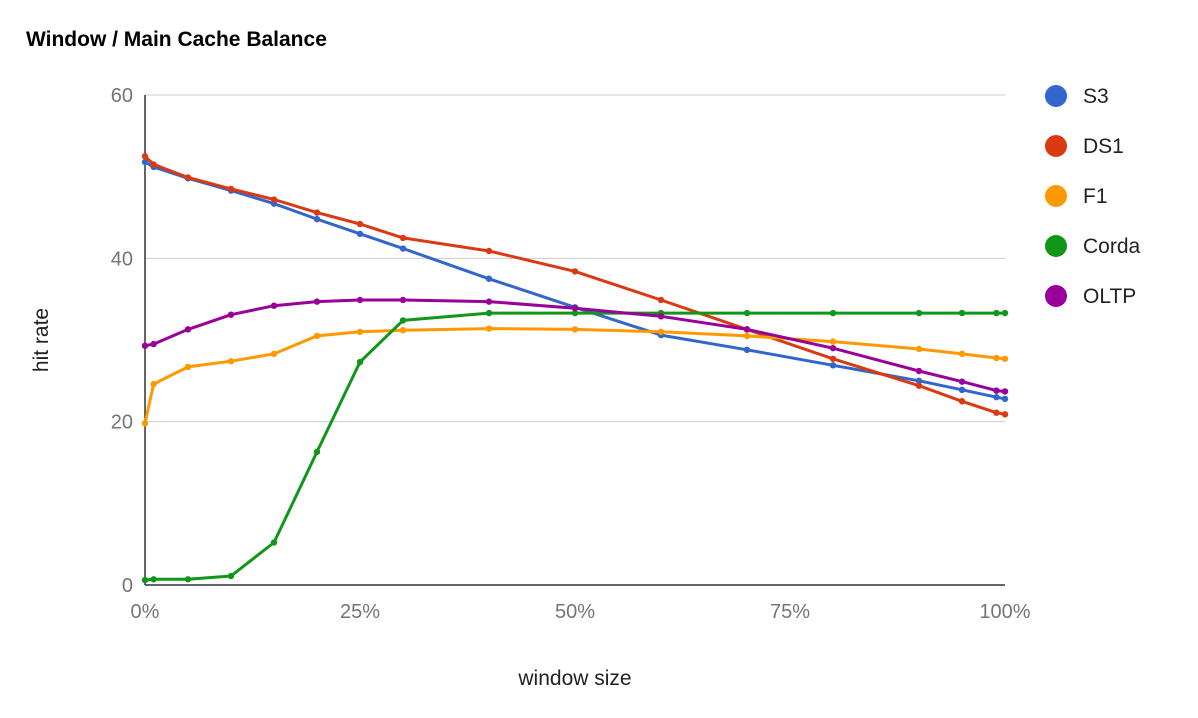  I want to click on legend-swatch-oltp, so click(1056, 296).